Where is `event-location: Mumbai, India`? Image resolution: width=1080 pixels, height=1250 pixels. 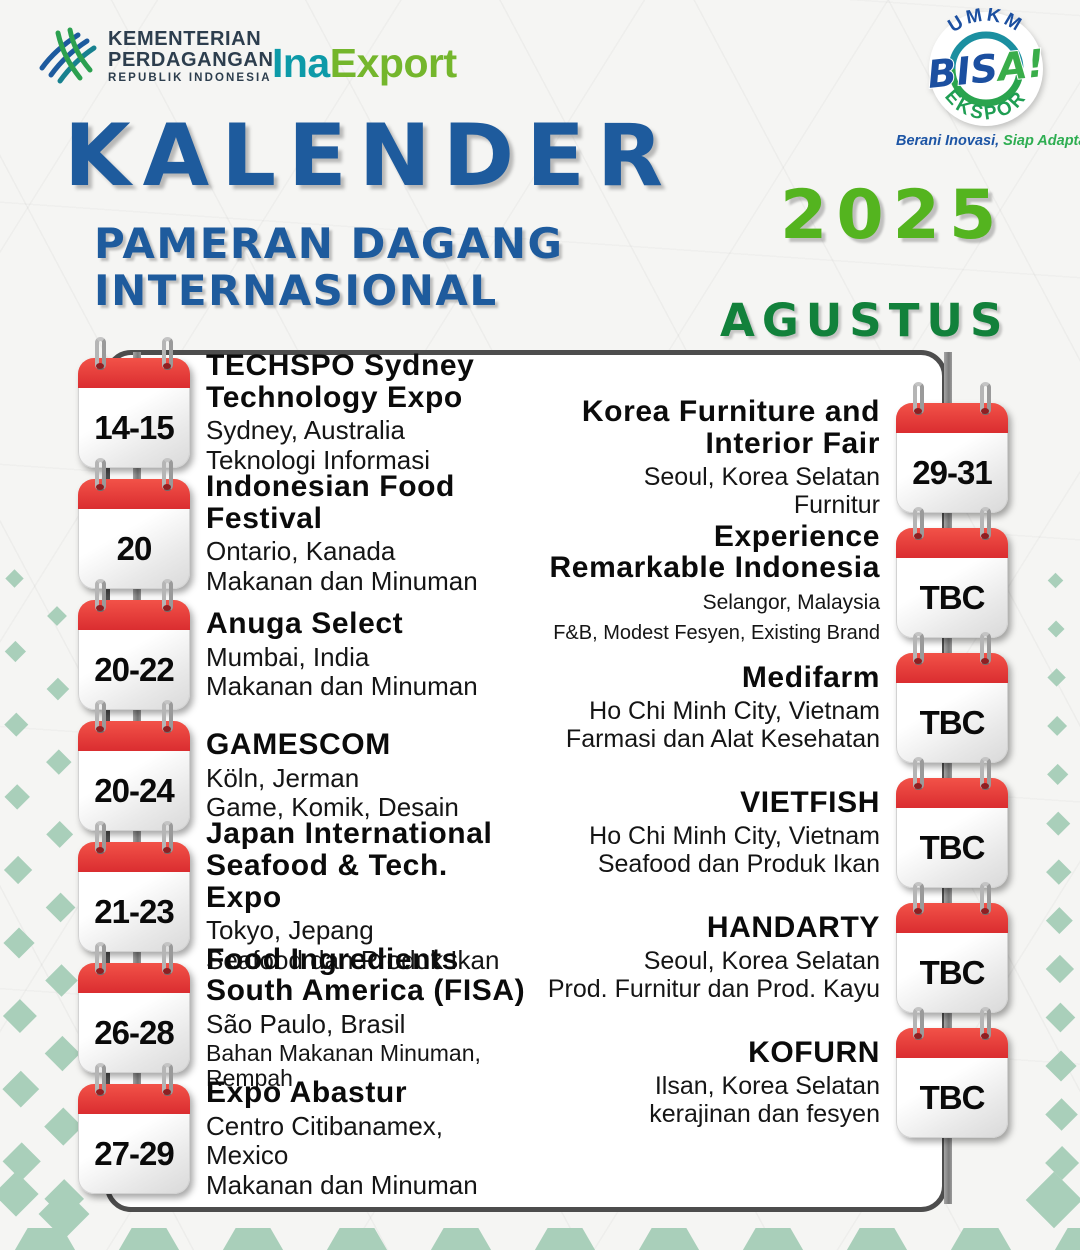
event-location: Mumbai, India is located at coordinates (288, 656).